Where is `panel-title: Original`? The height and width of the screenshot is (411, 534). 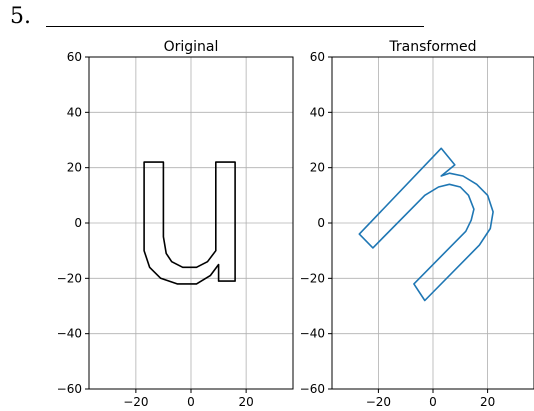
panel-title: Original is located at coordinates (191, 47).